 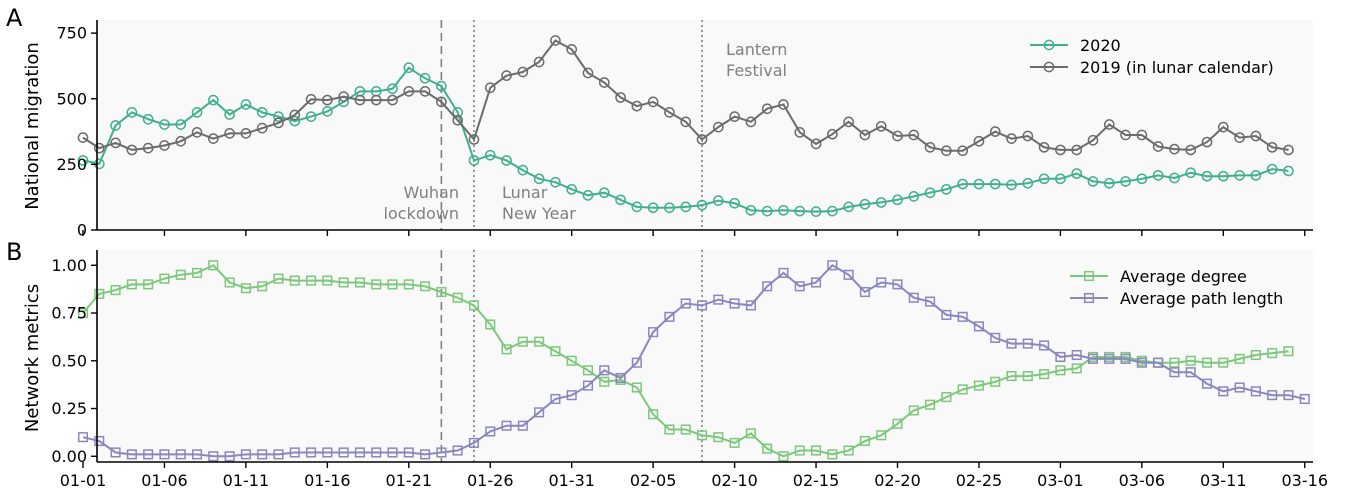 What do you see at coordinates (525, 192) in the screenshot?
I see `annotation-lunar-line1: Lunar` at bounding box center [525, 192].